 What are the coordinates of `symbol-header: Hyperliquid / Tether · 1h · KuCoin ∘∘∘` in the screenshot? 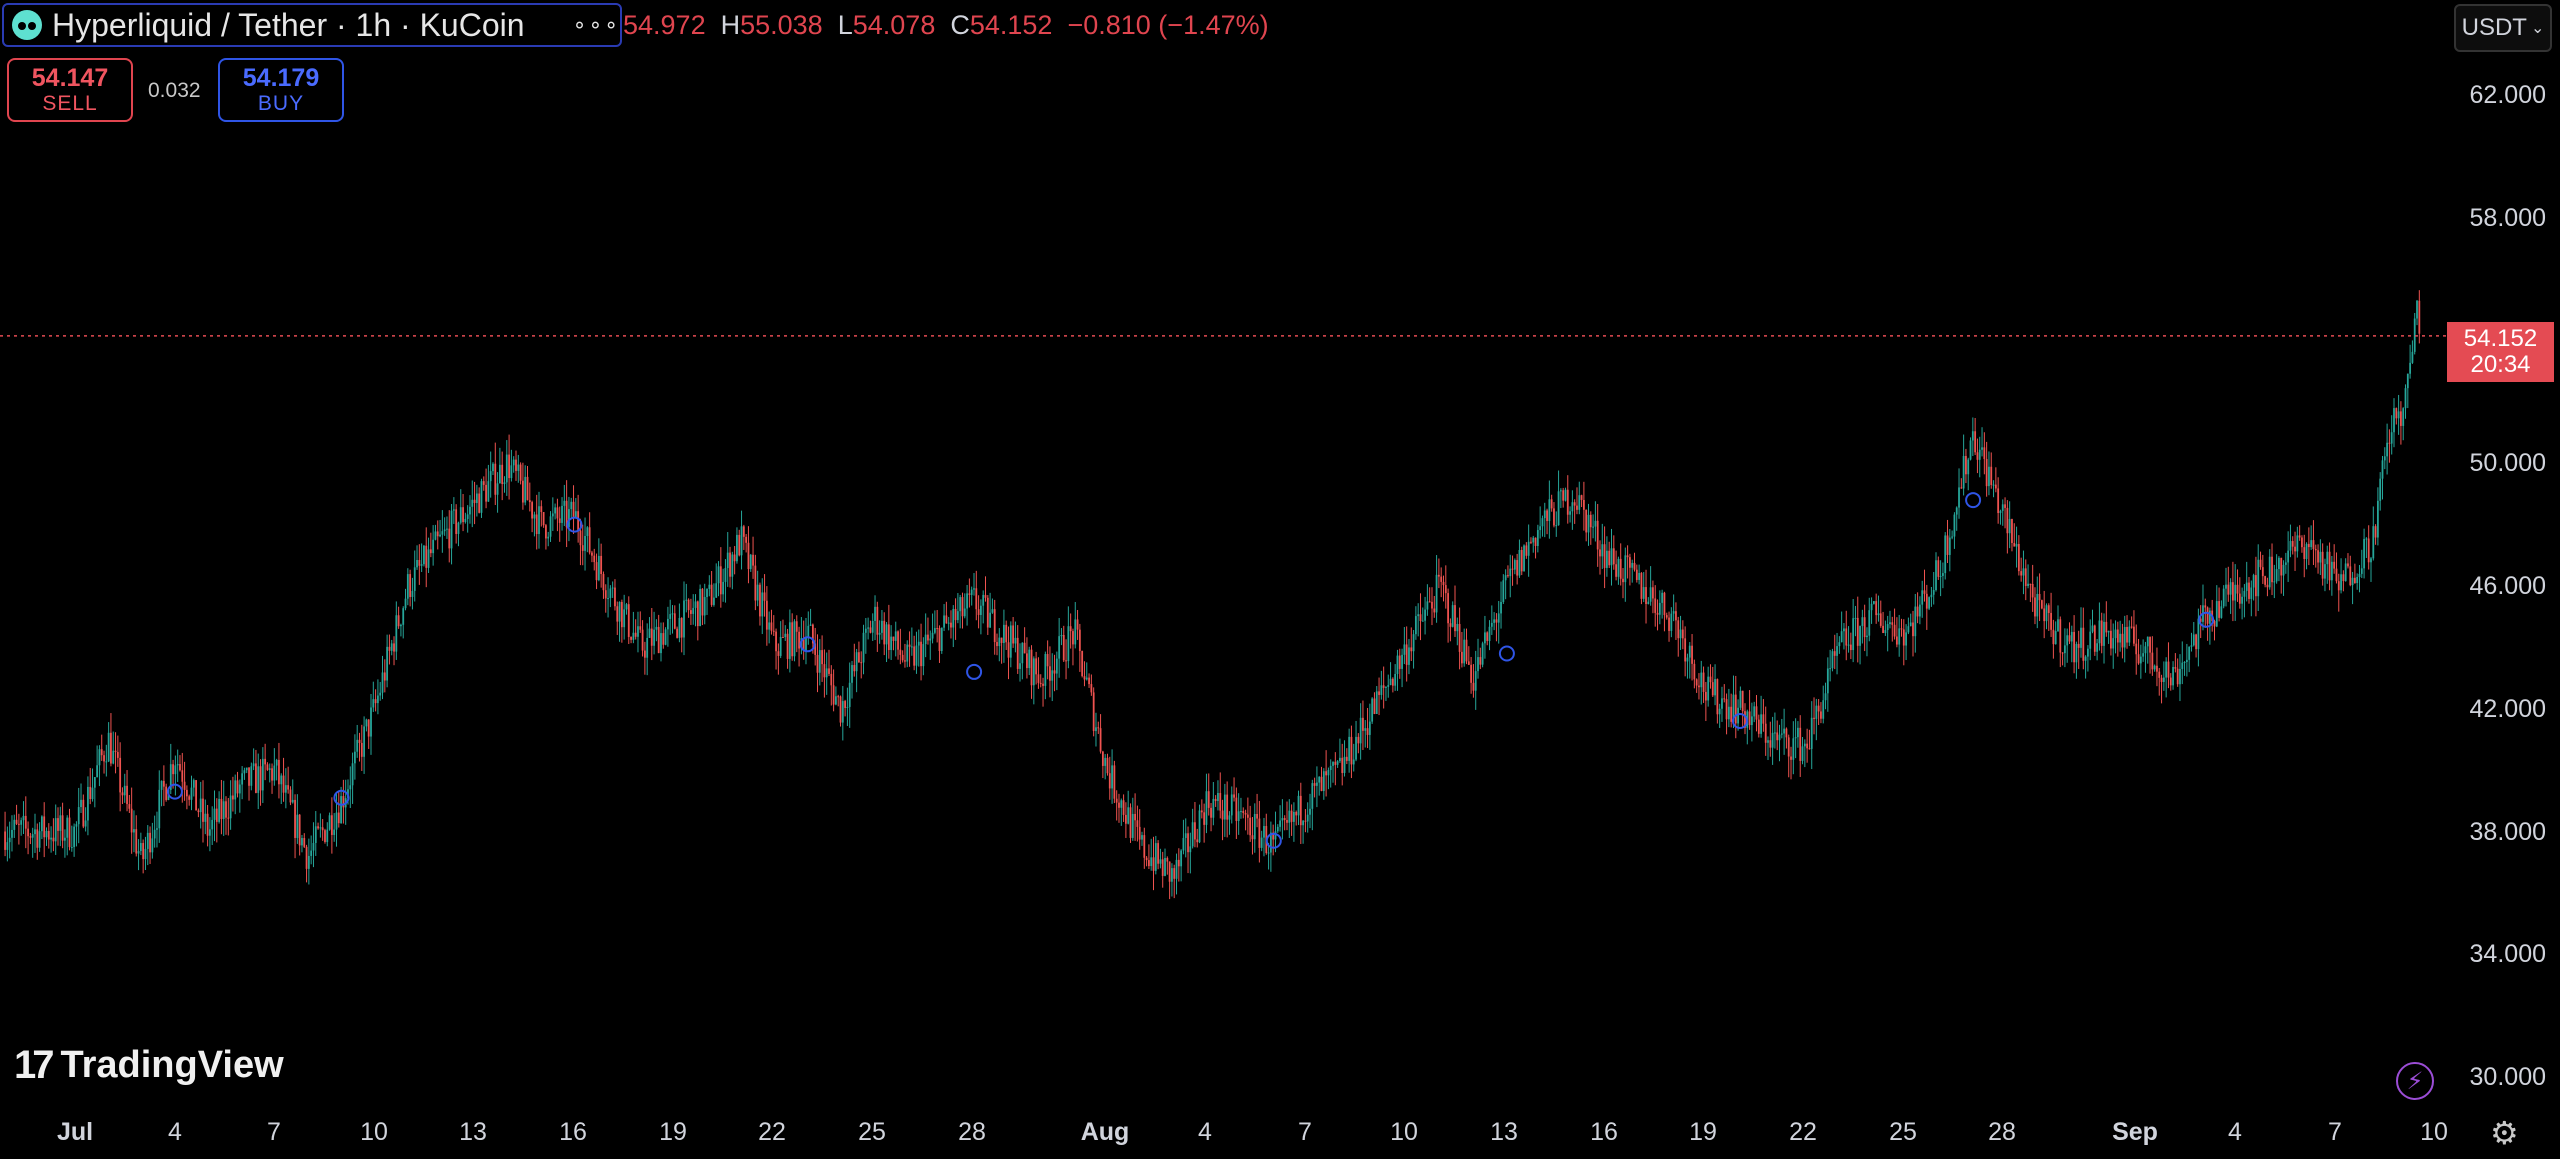 It's located at (312, 25).